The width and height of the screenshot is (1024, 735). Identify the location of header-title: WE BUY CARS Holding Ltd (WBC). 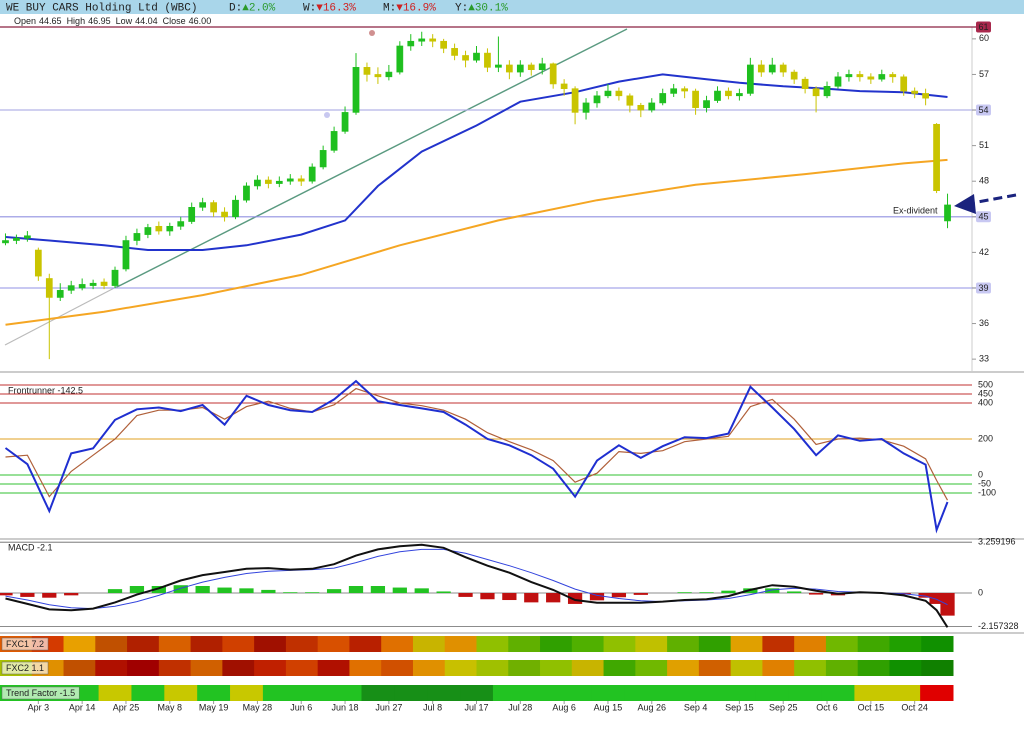
(101, 8).